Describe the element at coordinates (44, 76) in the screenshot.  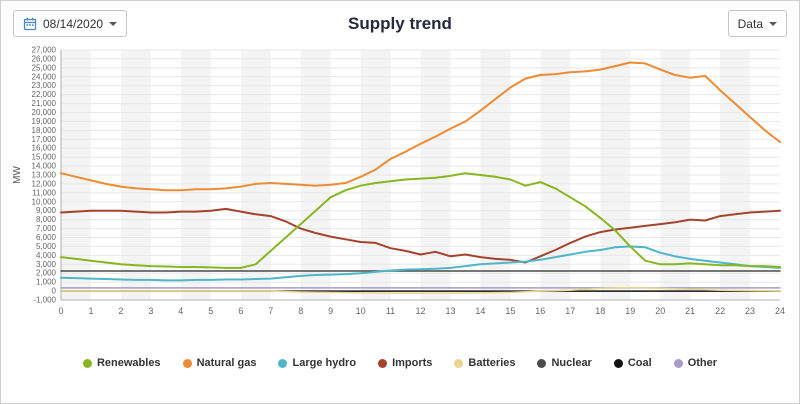
I see `svg-text: 24,000` at that location.